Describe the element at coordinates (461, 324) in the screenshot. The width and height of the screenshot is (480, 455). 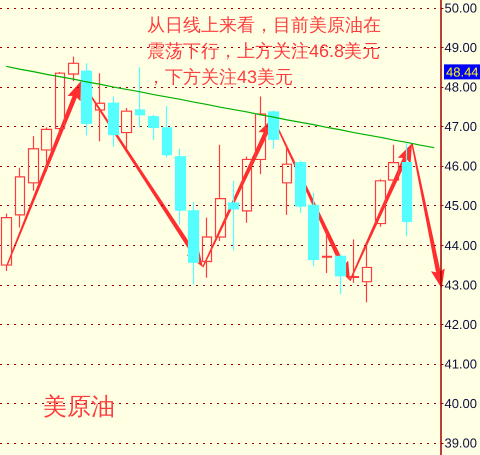
I see `y-tick-label: 42.00` at that location.